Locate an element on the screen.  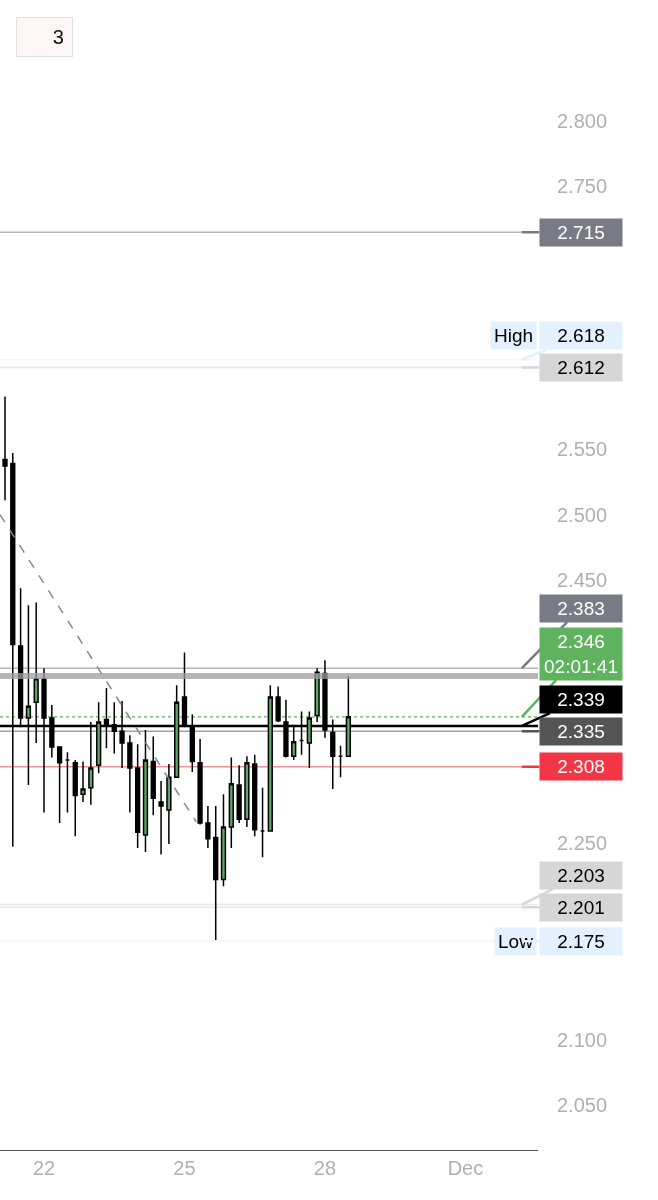
y-tick-label: 2.800 is located at coordinates (582, 120).